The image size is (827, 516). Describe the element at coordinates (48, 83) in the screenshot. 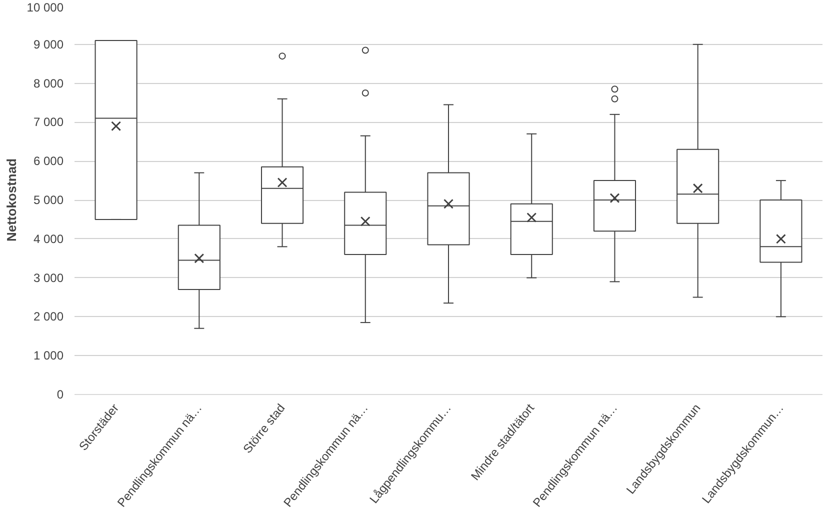

I see `y-tick-label: 8 000` at that location.